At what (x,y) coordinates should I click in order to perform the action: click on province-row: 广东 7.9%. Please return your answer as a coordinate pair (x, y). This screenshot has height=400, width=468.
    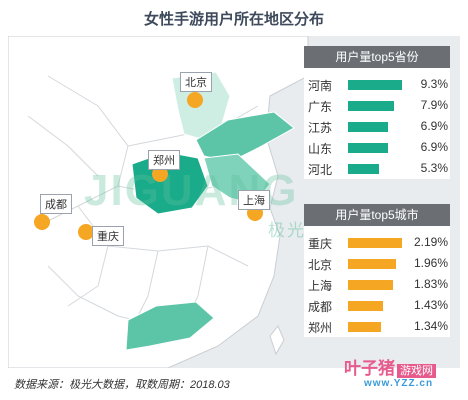
    Looking at the image, I should click on (377, 105).